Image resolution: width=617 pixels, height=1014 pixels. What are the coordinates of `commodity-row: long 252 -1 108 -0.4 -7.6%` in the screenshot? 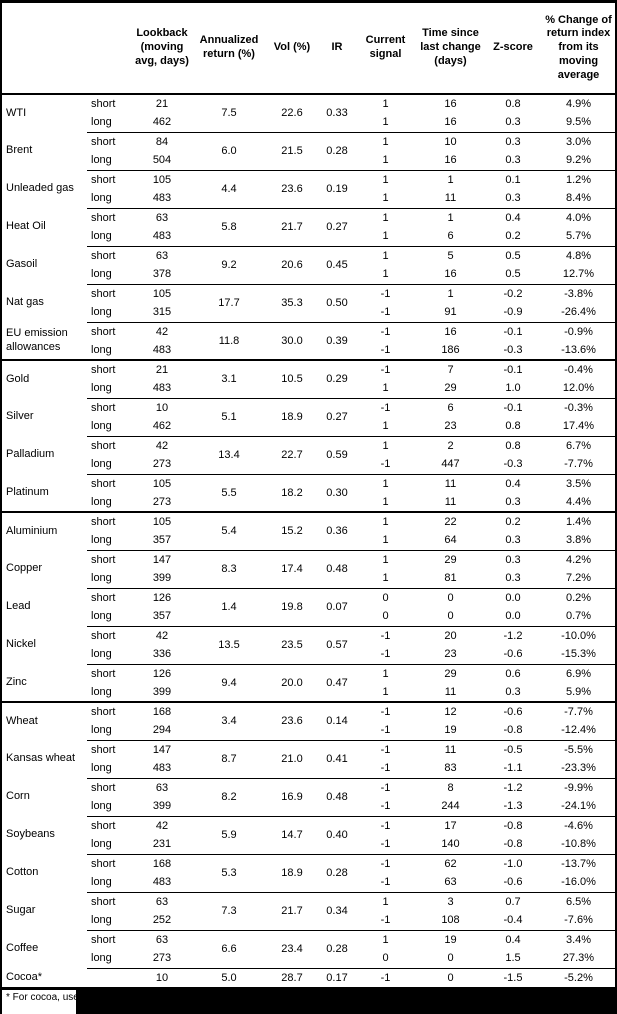 It's located at (308, 920).